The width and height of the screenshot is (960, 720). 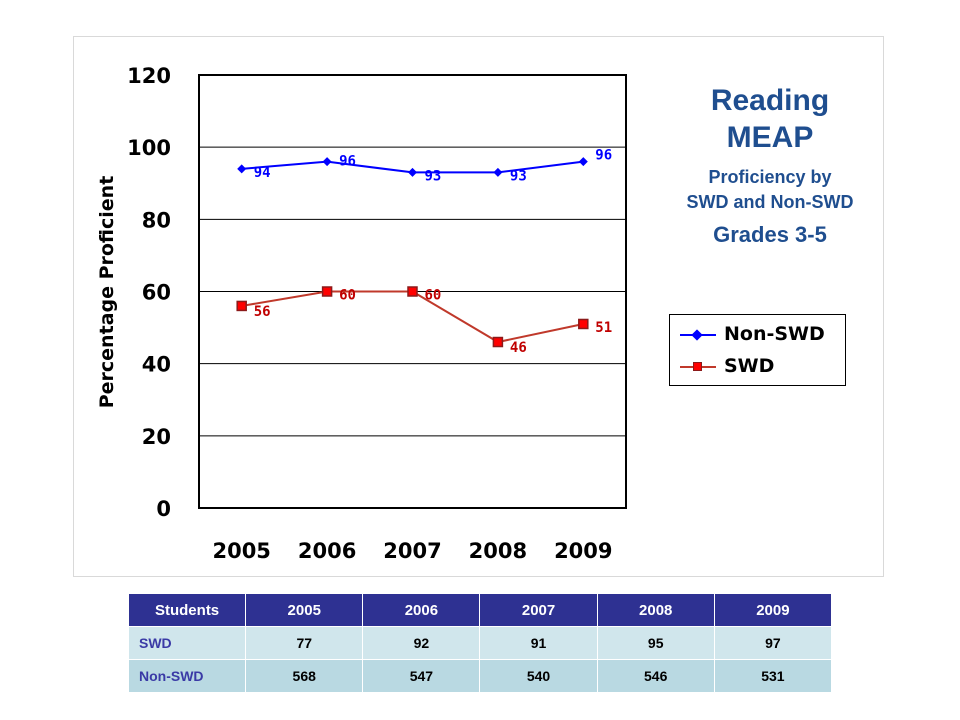 I want to click on data-label-swd: 46, so click(x=518, y=348).